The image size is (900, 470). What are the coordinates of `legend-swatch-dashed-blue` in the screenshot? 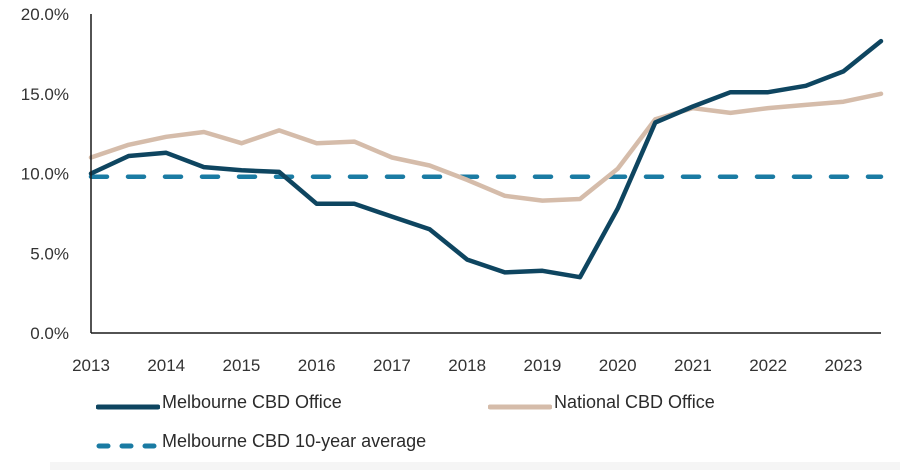 It's located at (128, 442).